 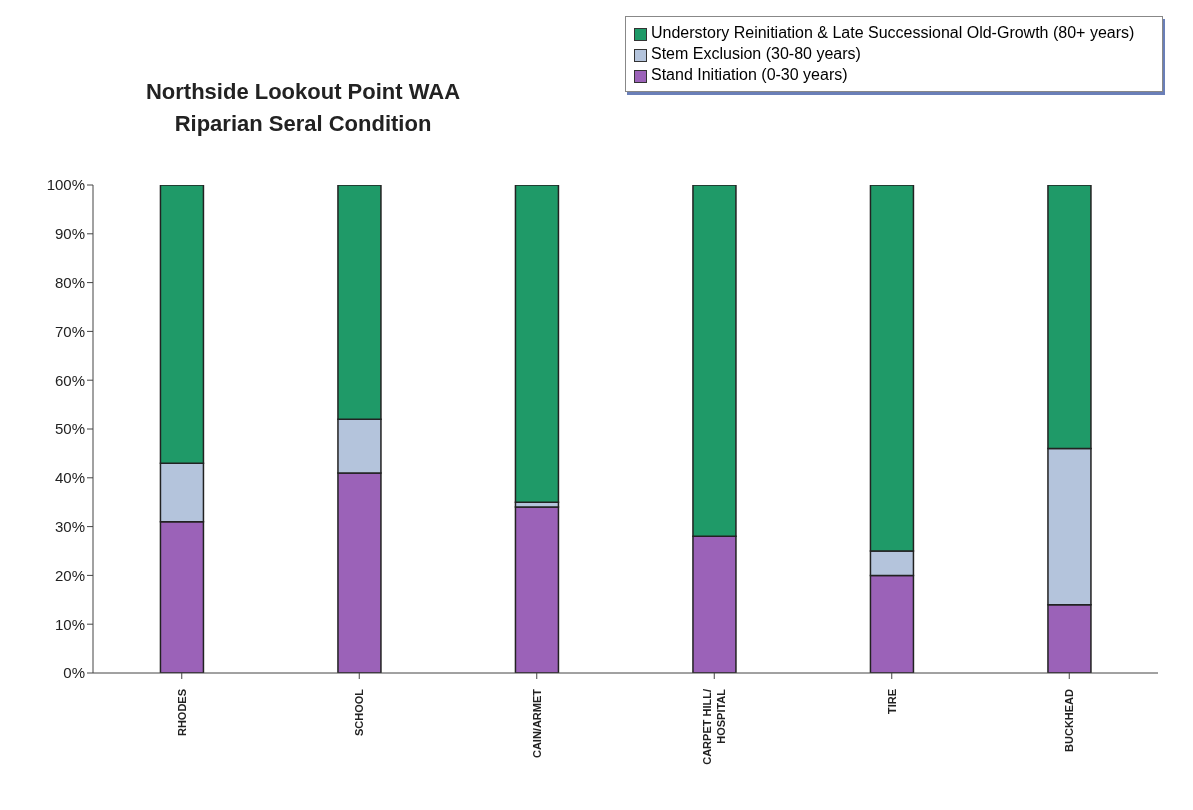 I want to click on legend-label: Stem Exclusion (30-80 years), so click(x=756, y=54).